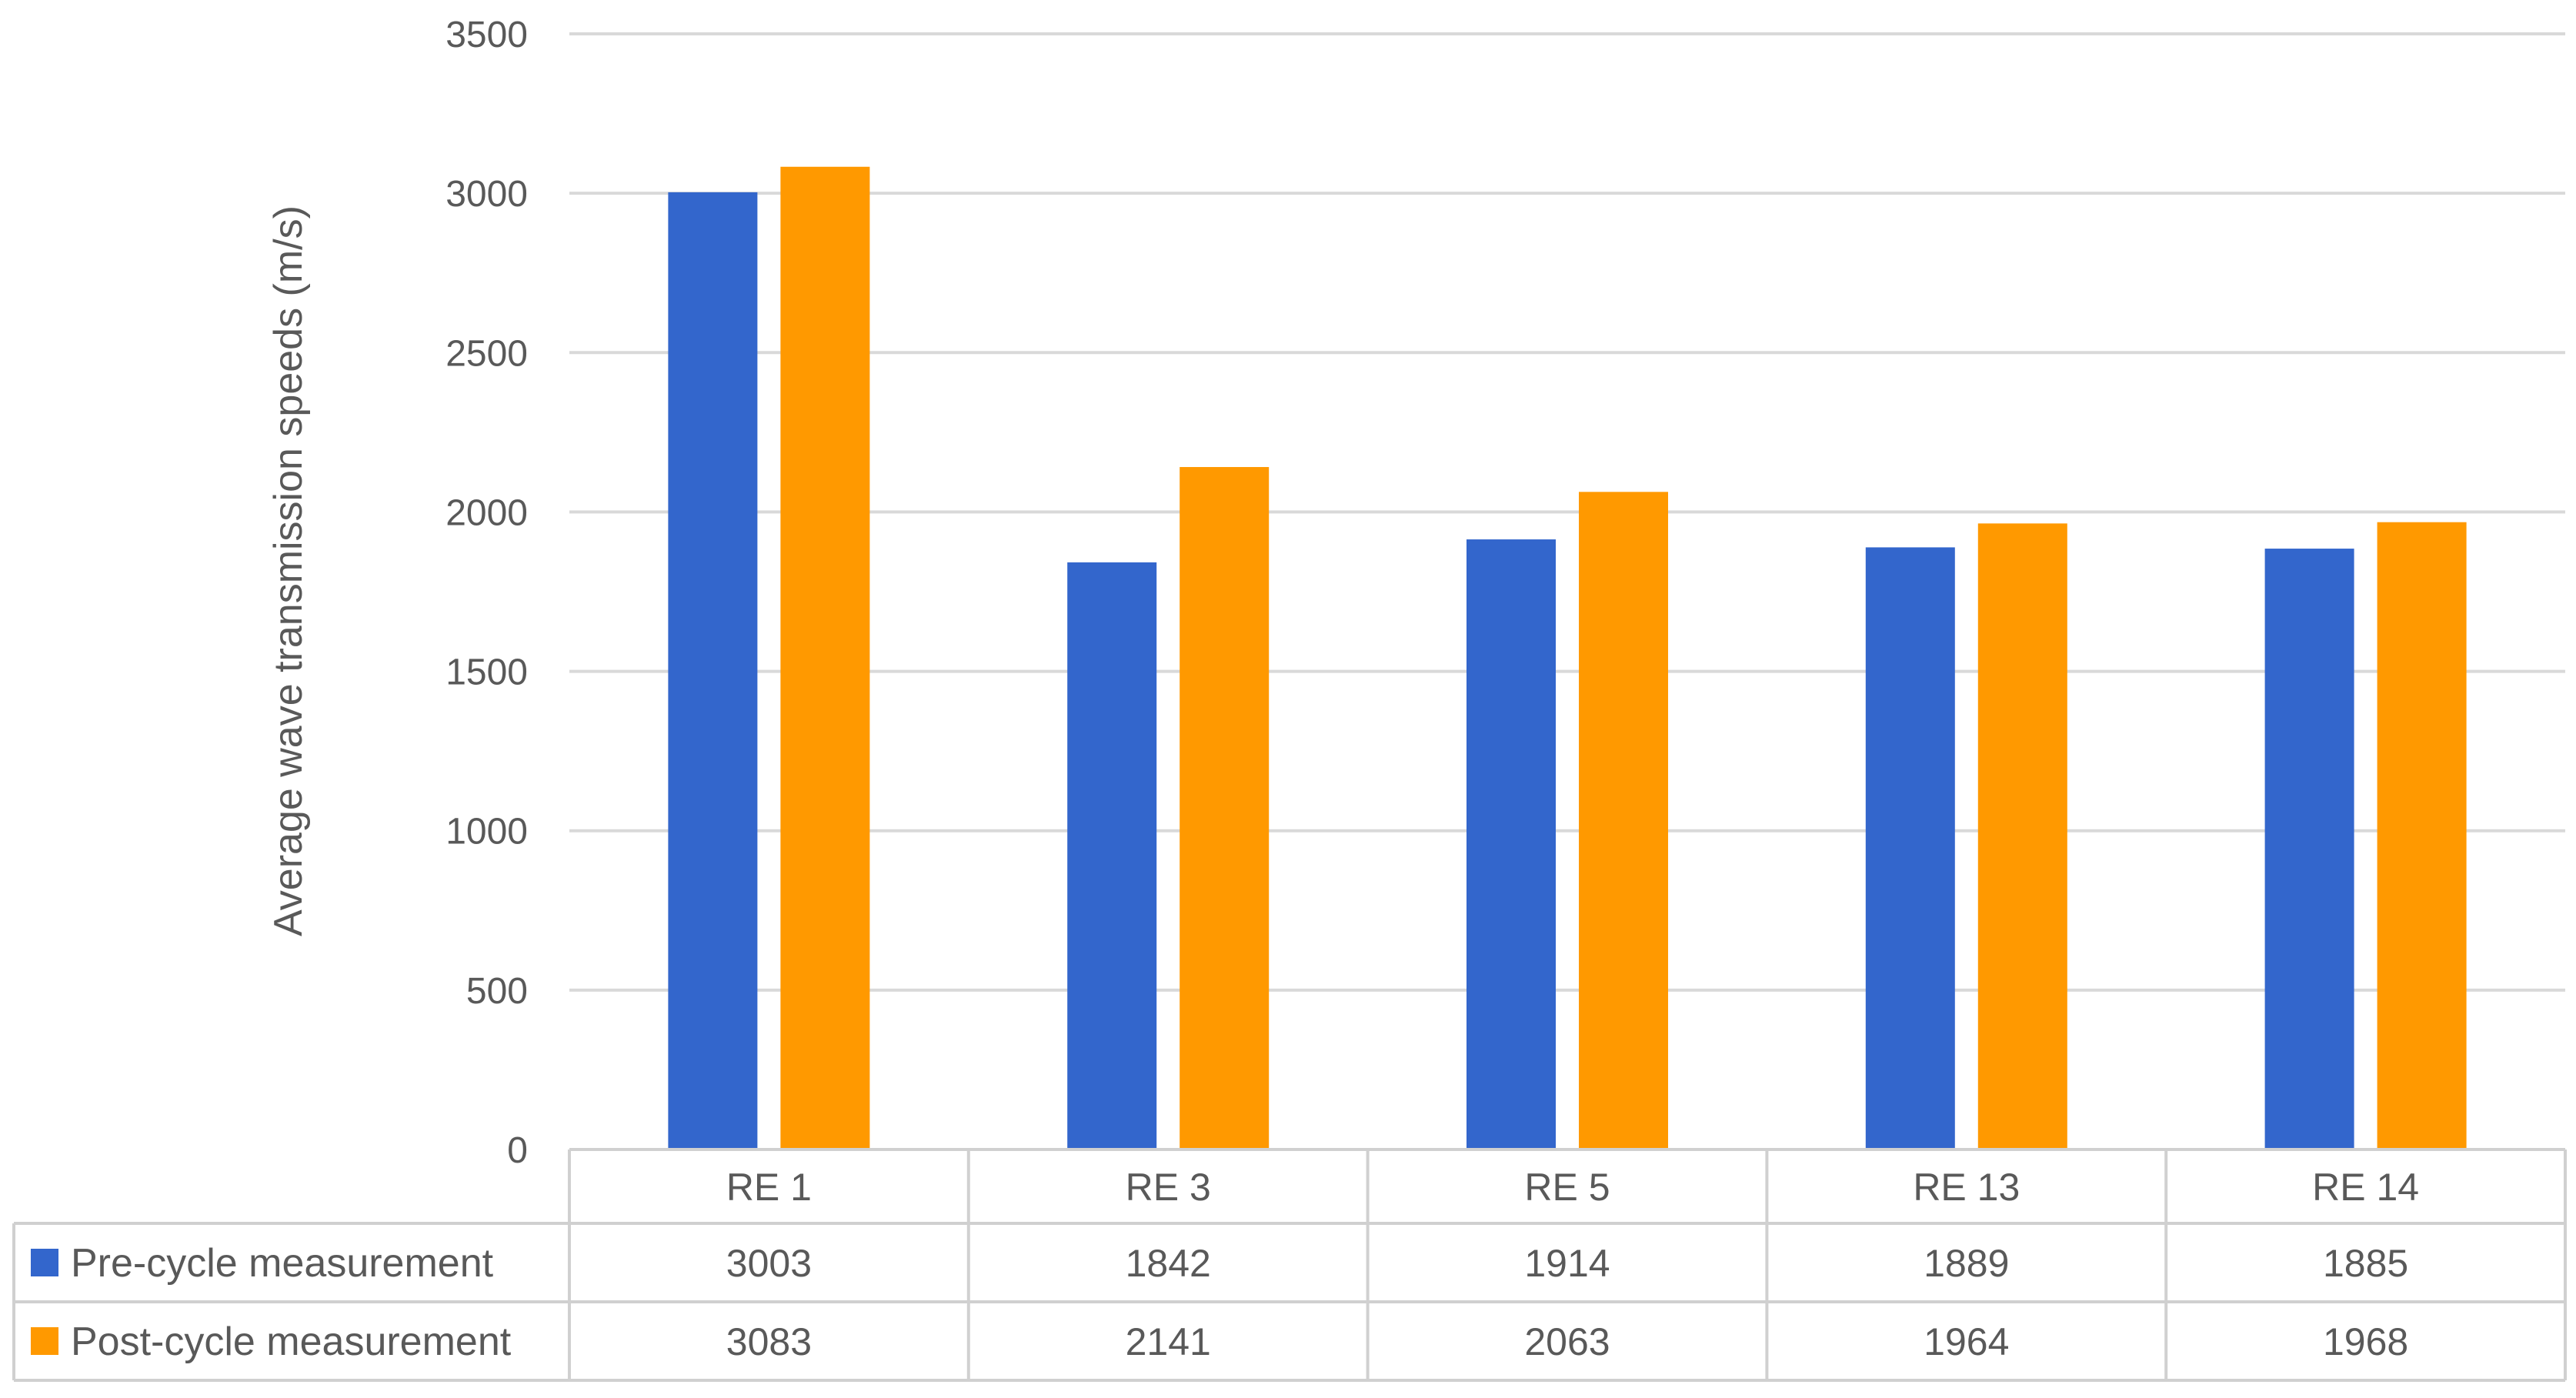 This screenshot has height=1398, width=2576. Describe the element at coordinates (2366, 1263) in the screenshot. I see `table-value: 1885` at that location.